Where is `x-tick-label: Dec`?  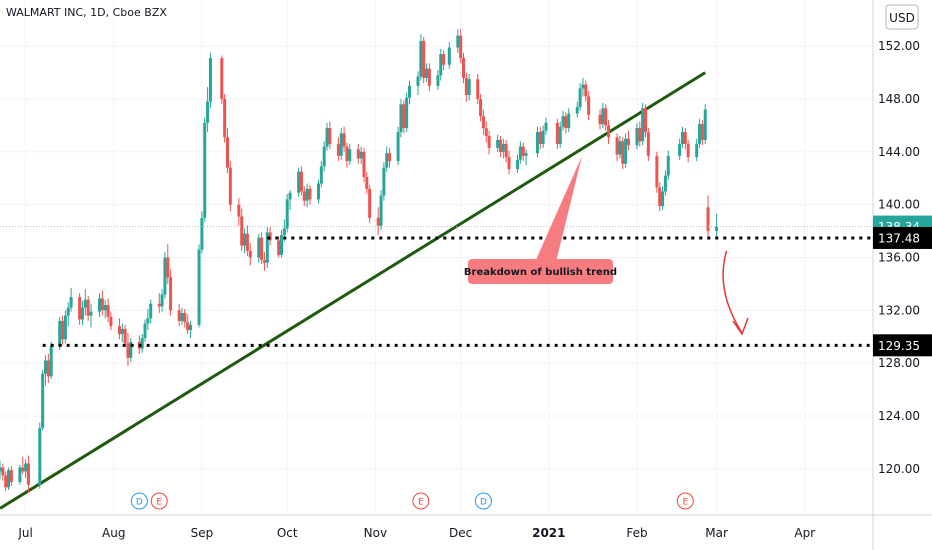 x-tick-label: Dec is located at coordinates (460, 533).